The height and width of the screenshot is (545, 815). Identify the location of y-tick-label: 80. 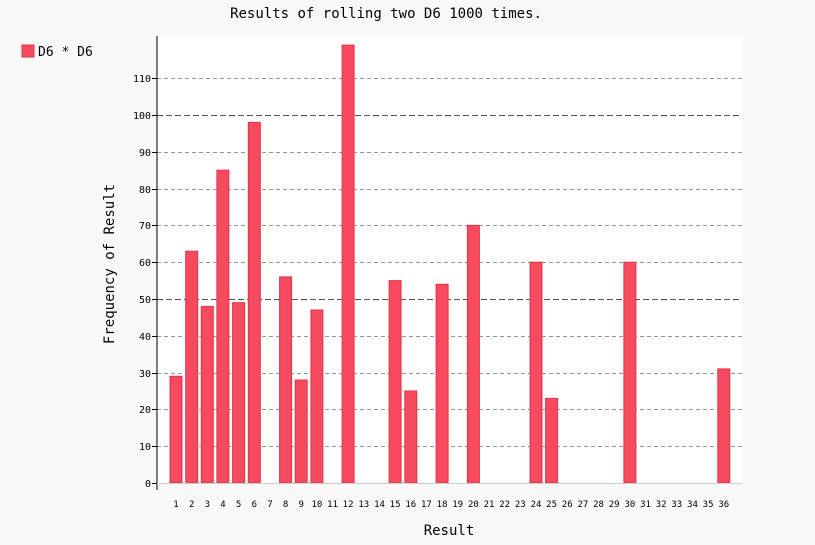
(145, 190).